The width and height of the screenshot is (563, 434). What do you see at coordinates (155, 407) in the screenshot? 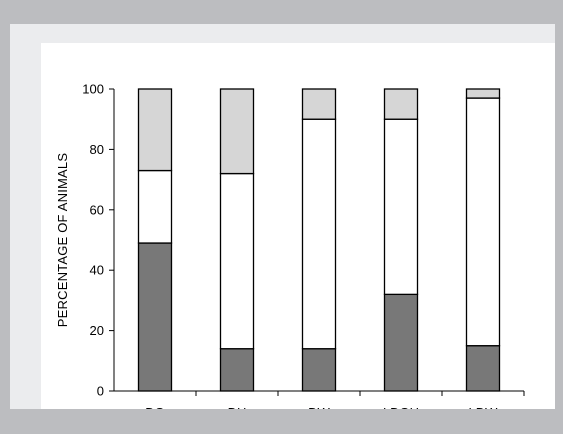
I see `x-tick-label: DG` at bounding box center [155, 407].